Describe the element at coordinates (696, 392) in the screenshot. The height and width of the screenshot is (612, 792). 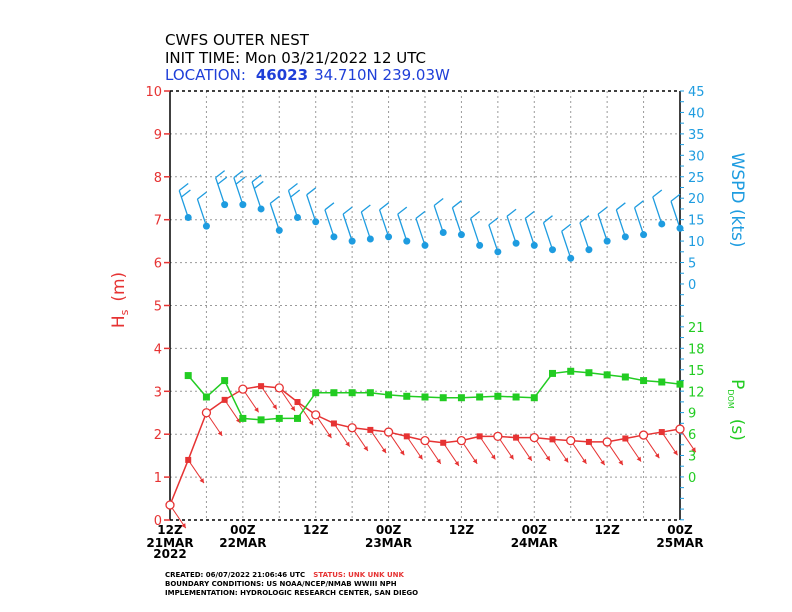
I see `pdom-tick-label: 12` at that location.